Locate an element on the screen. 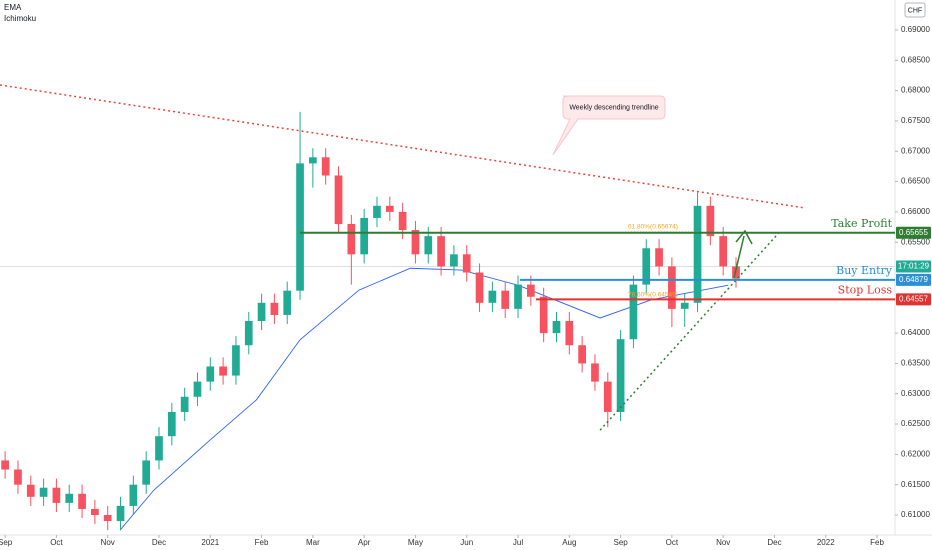 The width and height of the screenshot is (932, 550). callout: Weekly descending trendline is located at coordinates (609, 125).